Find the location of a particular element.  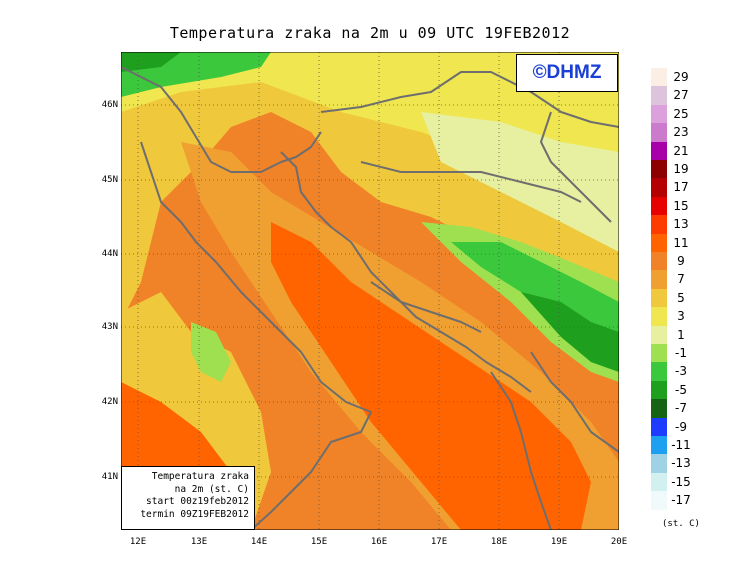

colorbar-label: 9 is located at coordinates (681, 261).